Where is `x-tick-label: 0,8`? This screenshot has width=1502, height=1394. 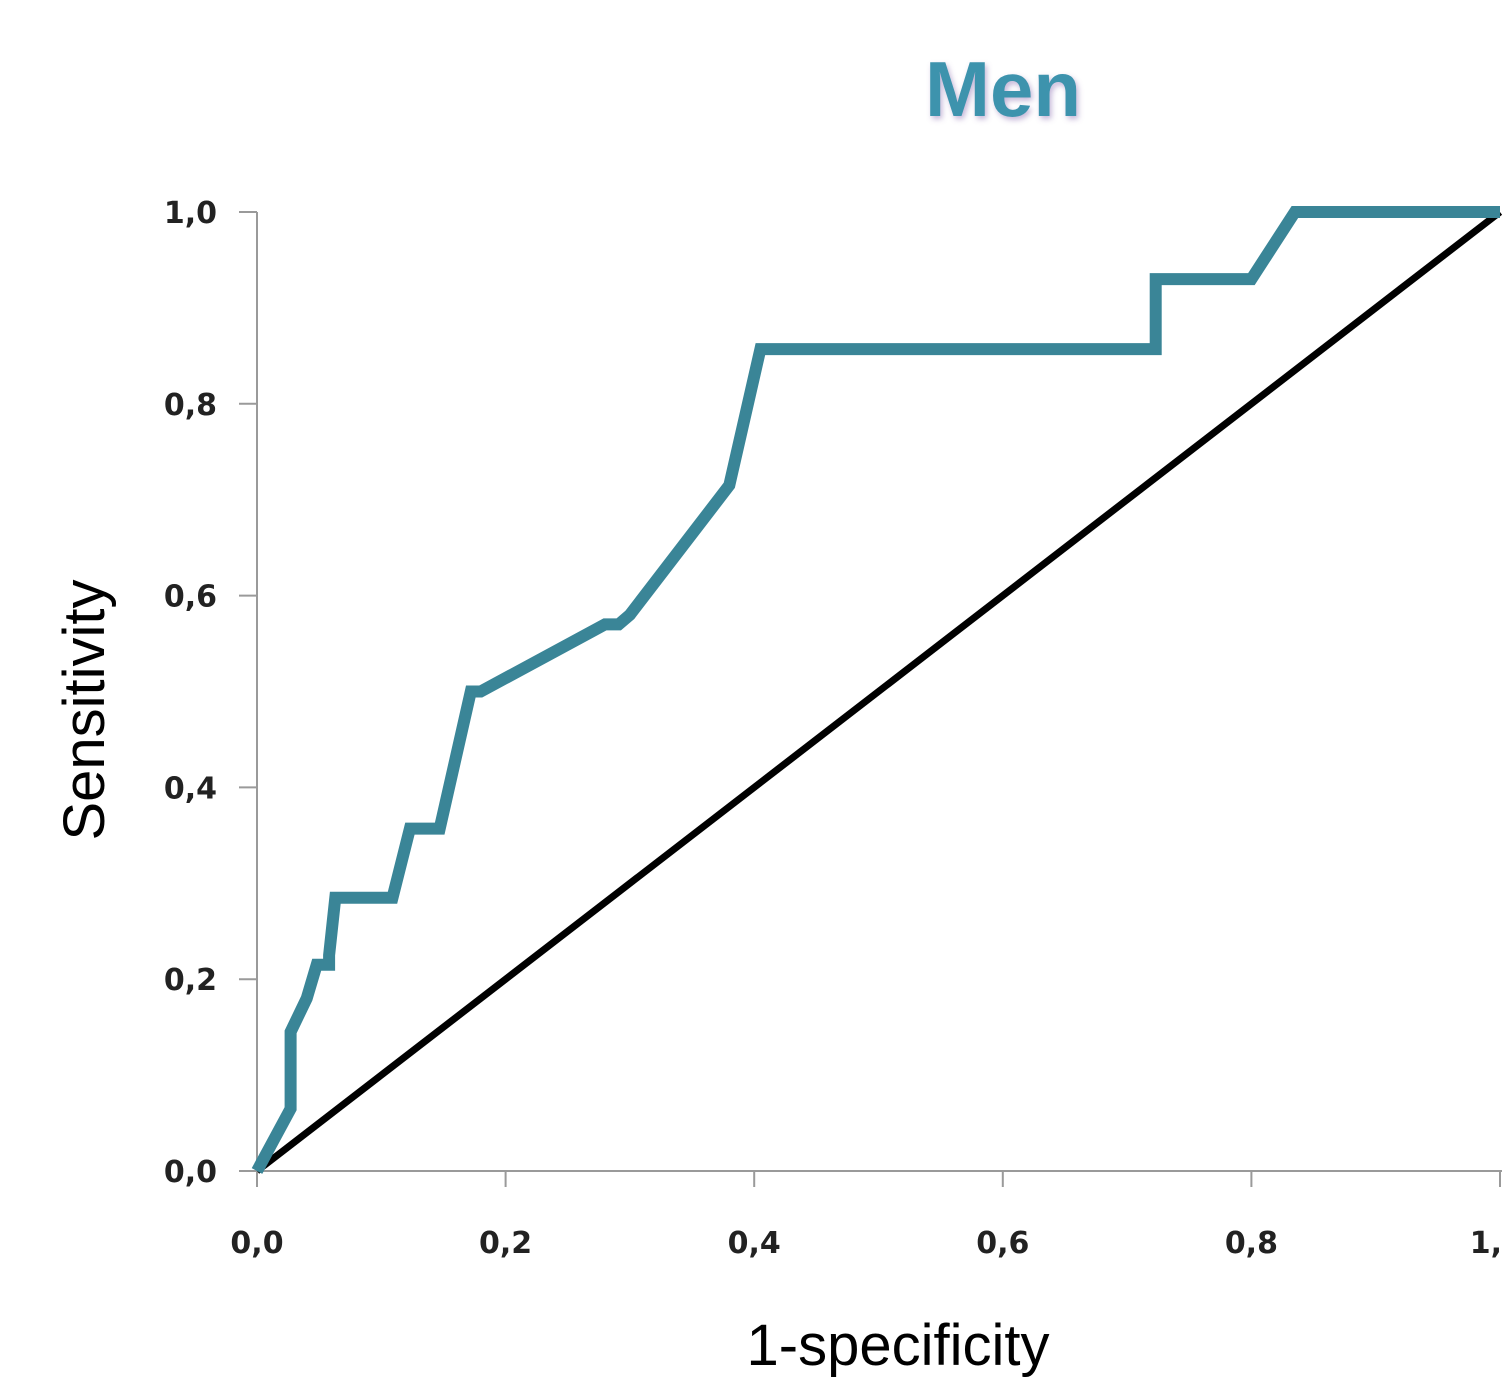
x-tick-label: 0,8 is located at coordinates (1251, 1243).